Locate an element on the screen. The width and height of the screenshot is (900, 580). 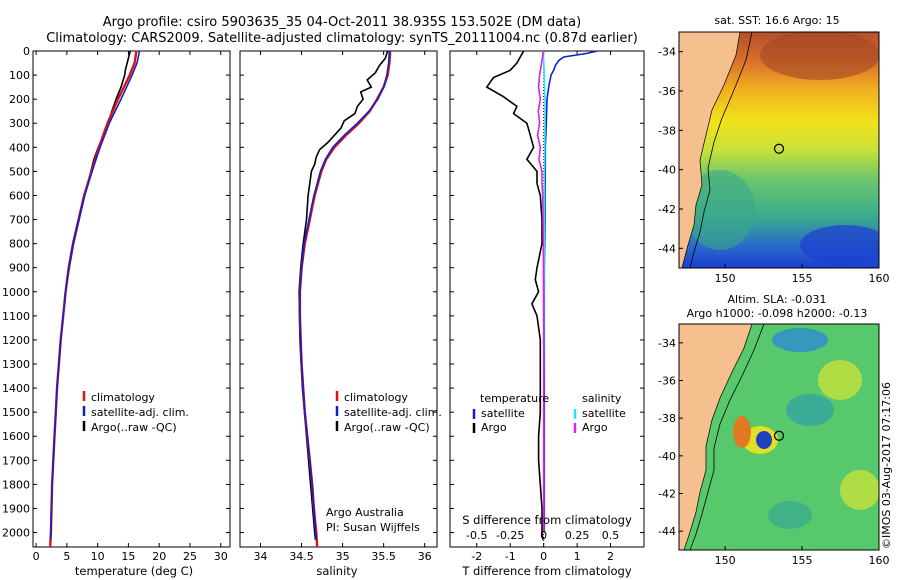
temperature-x-label: temperature (deg C) is located at coordinates (134, 571).